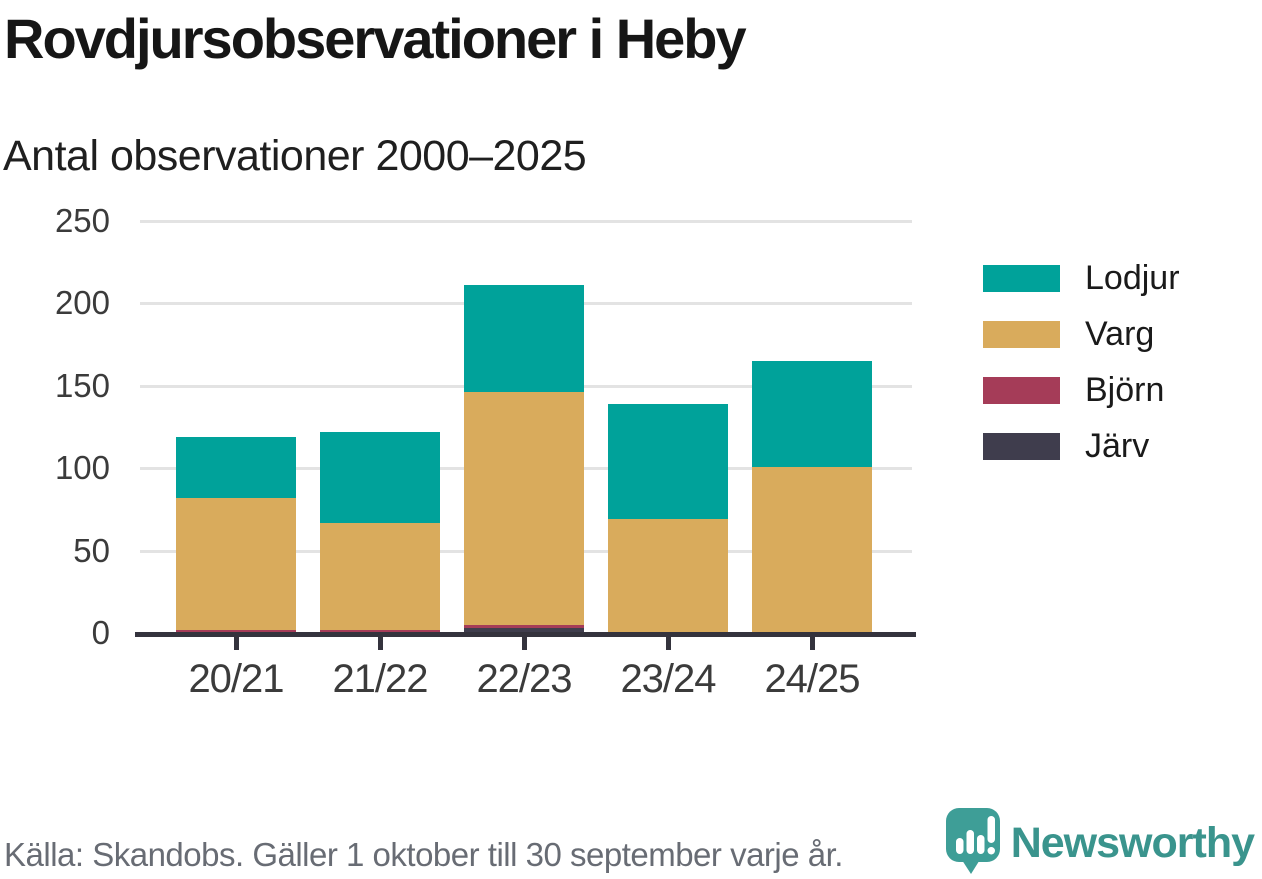  Describe the element at coordinates (1021, 446) in the screenshot. I see `legend-swatch-järv` at that location.